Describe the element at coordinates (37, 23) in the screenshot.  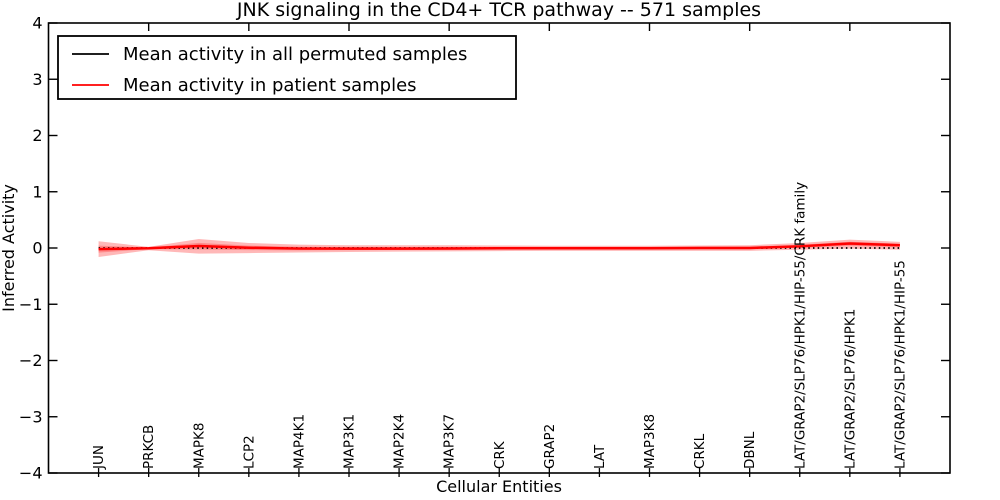
I see `y-tick-label: 4` at that location.